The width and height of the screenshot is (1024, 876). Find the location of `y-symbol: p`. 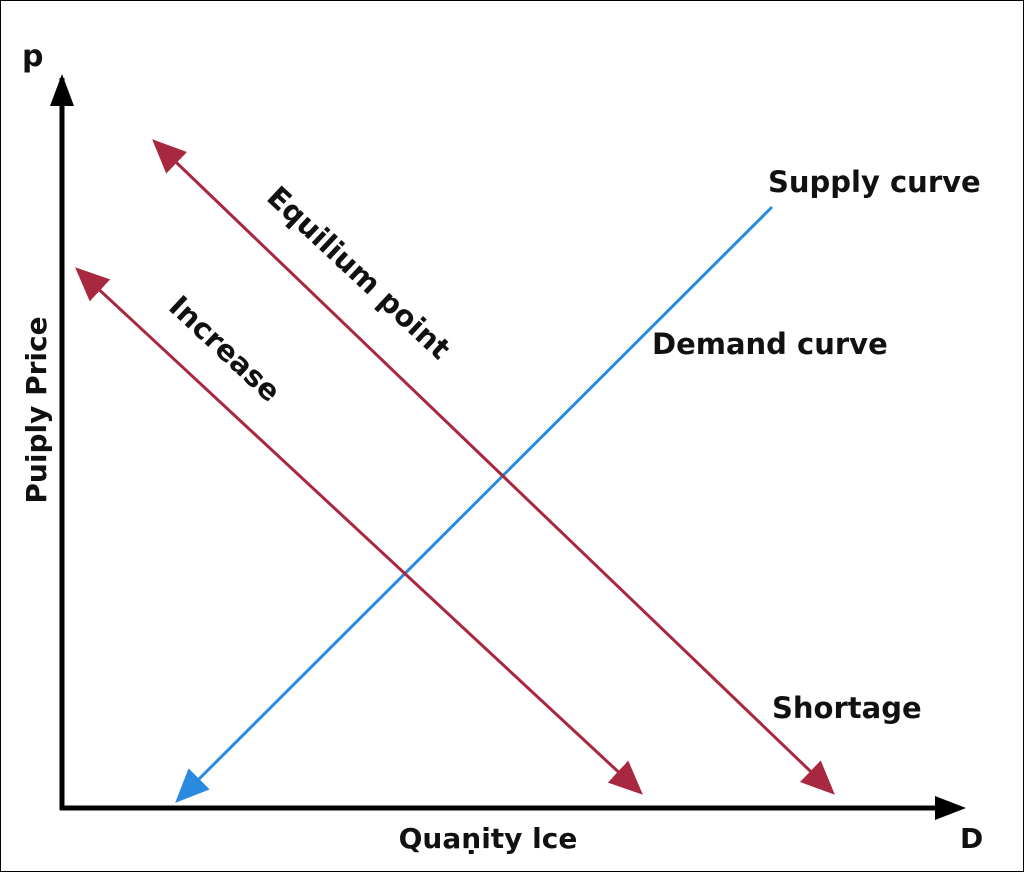

y-symbol: p is located at coordinates (32, 56).